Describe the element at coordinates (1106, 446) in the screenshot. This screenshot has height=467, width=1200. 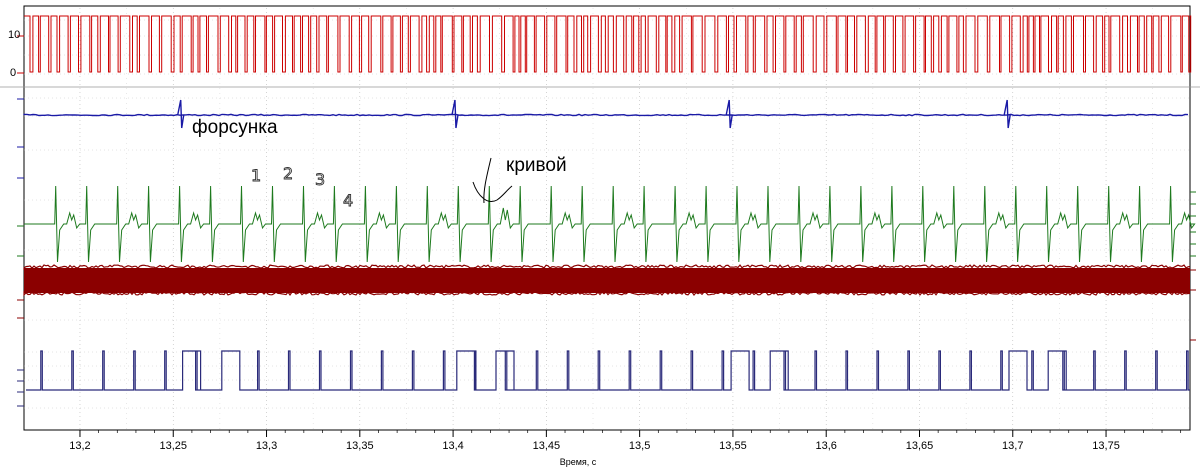
I see `x-tick-label-11: 13,75` at that location.